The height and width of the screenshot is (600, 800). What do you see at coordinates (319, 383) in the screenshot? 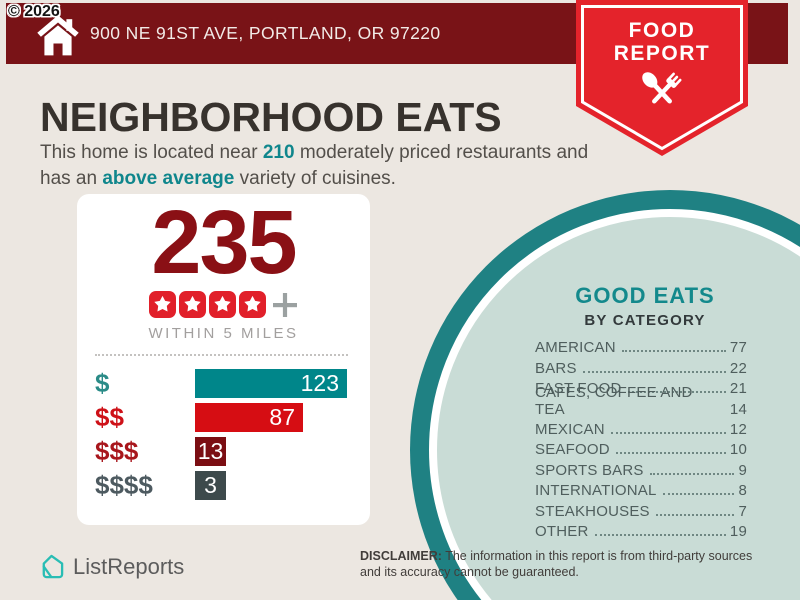
I see `price-tier-value: 123` at bounding box center [319, 383].